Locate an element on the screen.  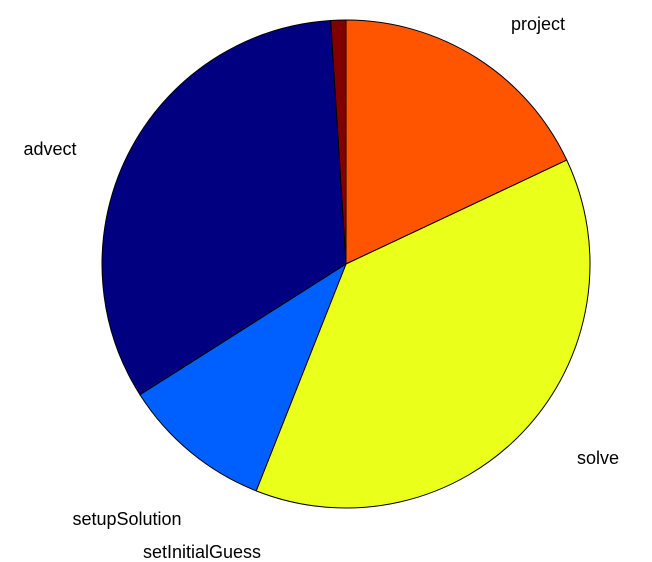
pie-slice-setupsolution is located at coordinates (243, 377).